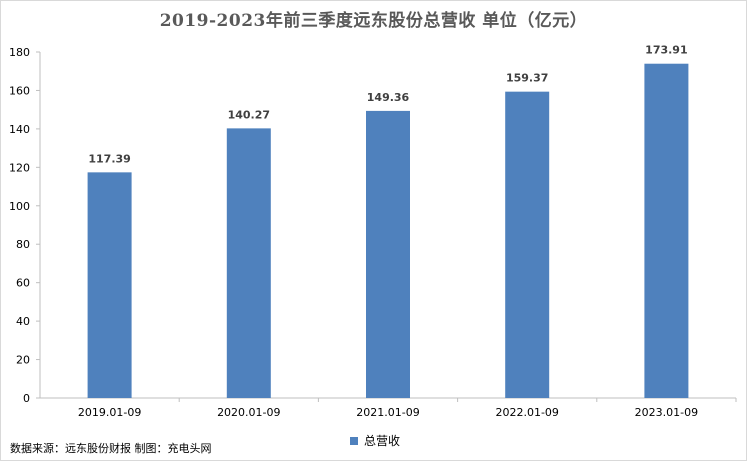 The height and width of the screenshot is (461, 747). Describe the element at coordinates (23, 360) in the screenshot. I see `y-tick-label: 20` at that location.